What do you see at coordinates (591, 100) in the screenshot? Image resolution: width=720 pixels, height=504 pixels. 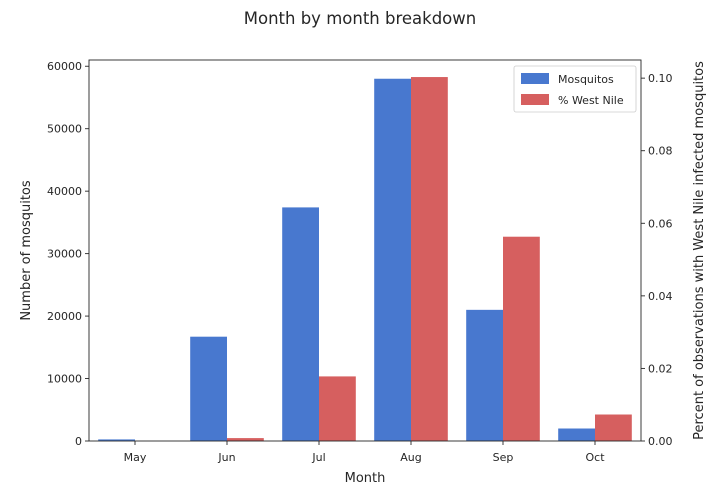 I see `legend-label-west-nile: % West Nile` at bounding box center [591, 100].